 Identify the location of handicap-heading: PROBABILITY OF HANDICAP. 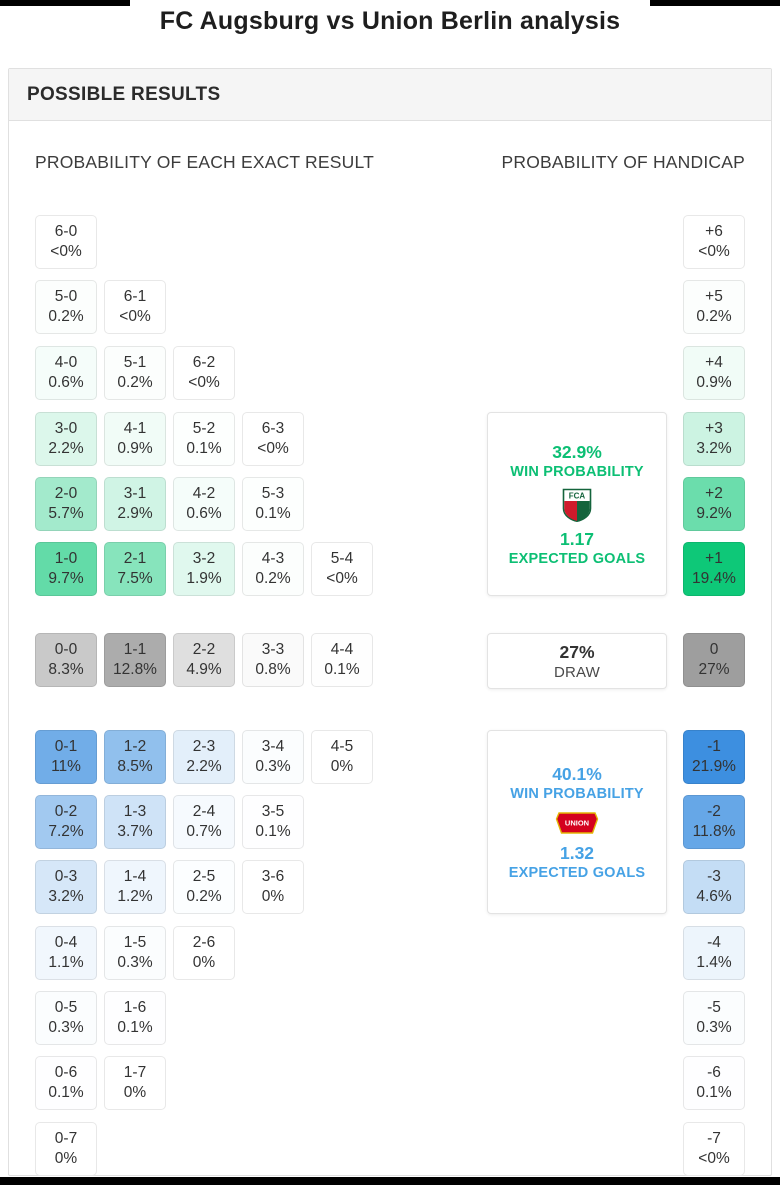
(623, 162).